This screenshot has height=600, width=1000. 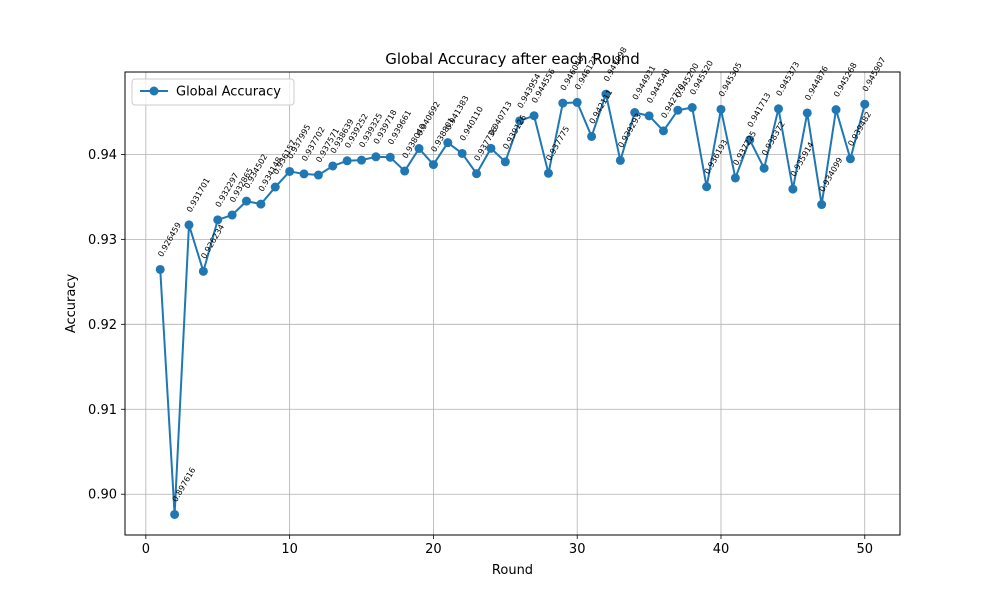 I want to click on y-tick-label: 0.94, so click(x=102, y=155).